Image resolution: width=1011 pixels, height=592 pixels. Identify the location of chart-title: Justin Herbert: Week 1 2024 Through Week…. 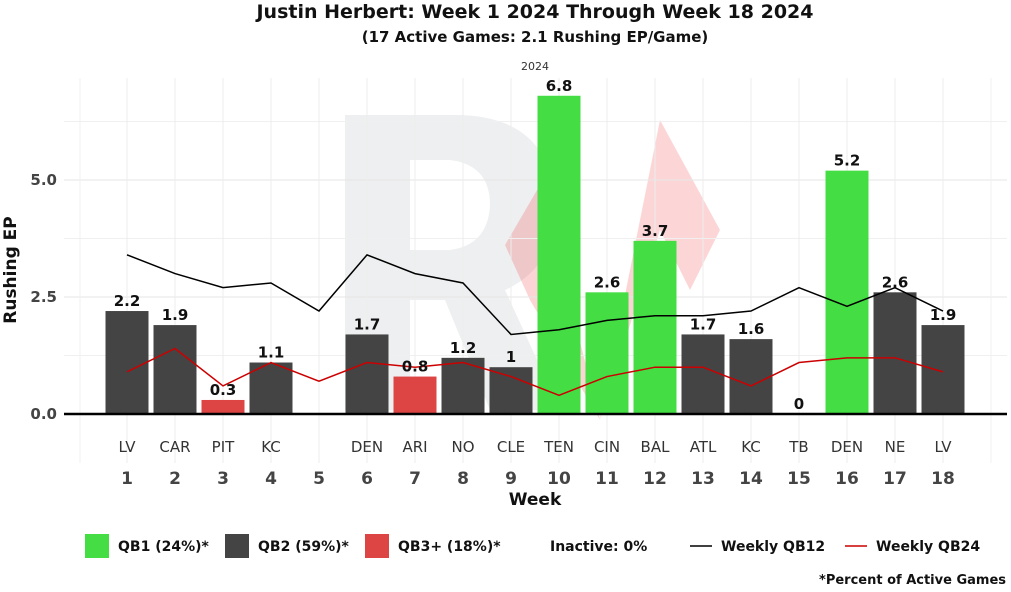
(533, 12).